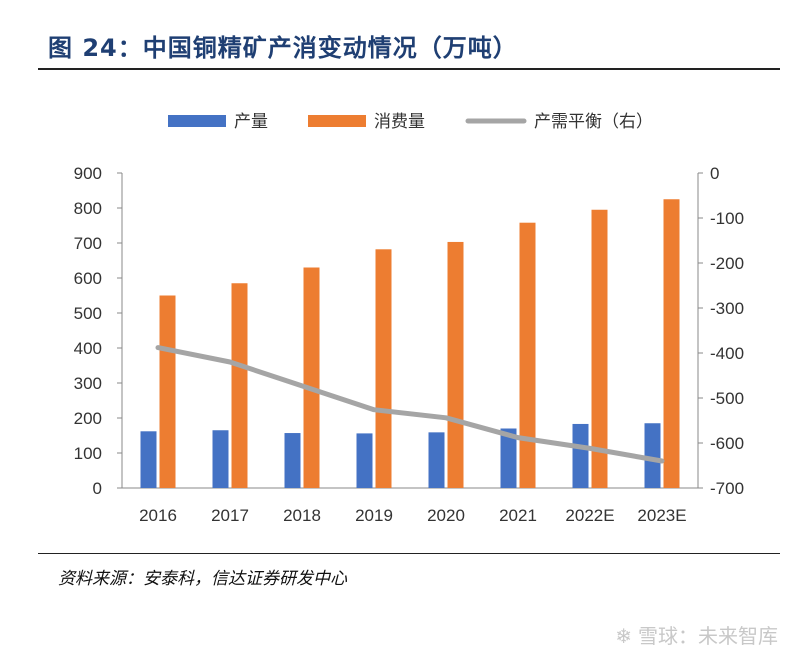  Describe the element at coordinates (97, 488) in the screenshot. I see `left-tick-label: 0` at that location.